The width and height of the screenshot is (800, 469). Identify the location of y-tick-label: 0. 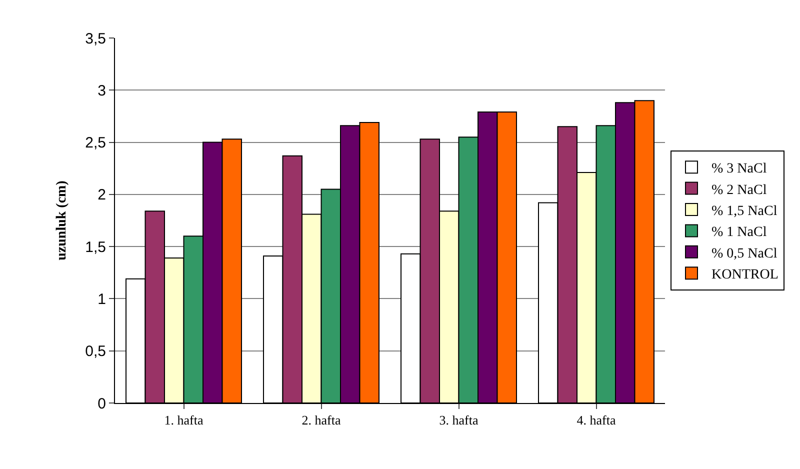
(102, 403).